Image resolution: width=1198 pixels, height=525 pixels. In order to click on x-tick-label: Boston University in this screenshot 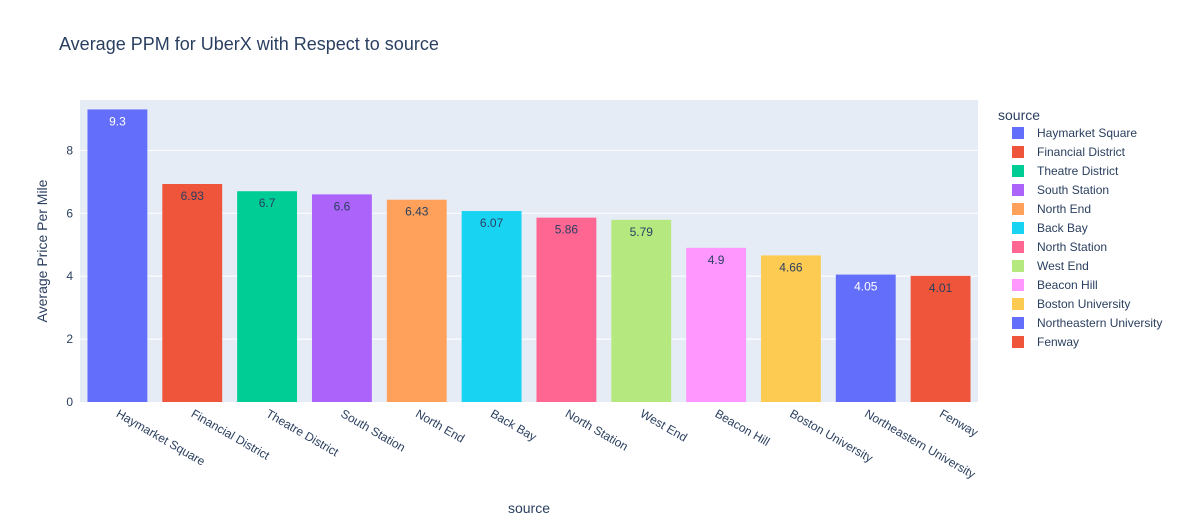, I will do `click(831, 435)`.